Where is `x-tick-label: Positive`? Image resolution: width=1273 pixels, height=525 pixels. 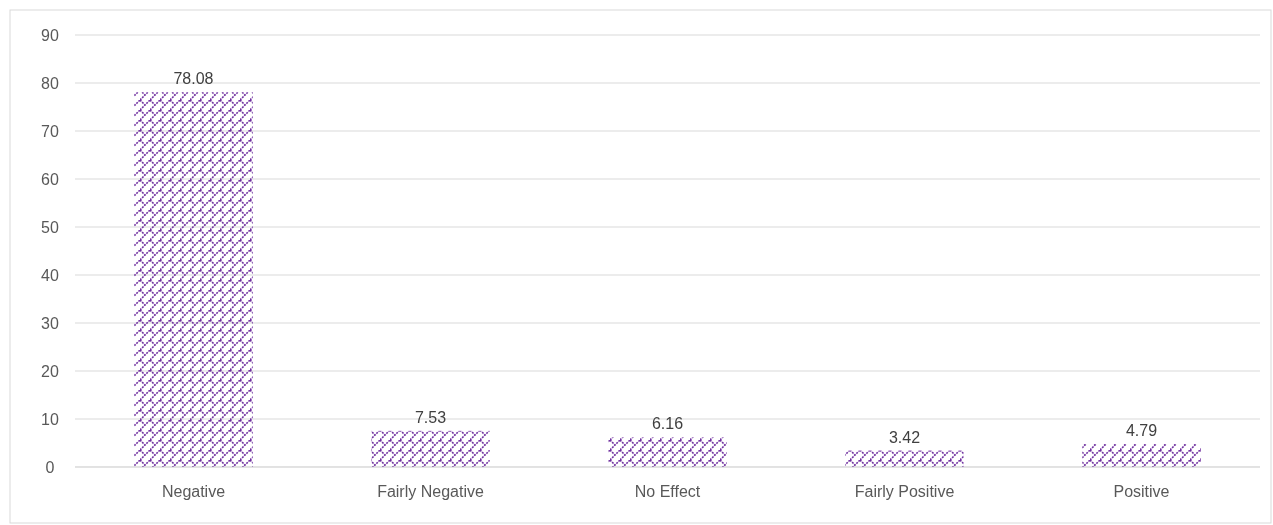 x-tick-label: Positive is located at coordinates (1141, 491).